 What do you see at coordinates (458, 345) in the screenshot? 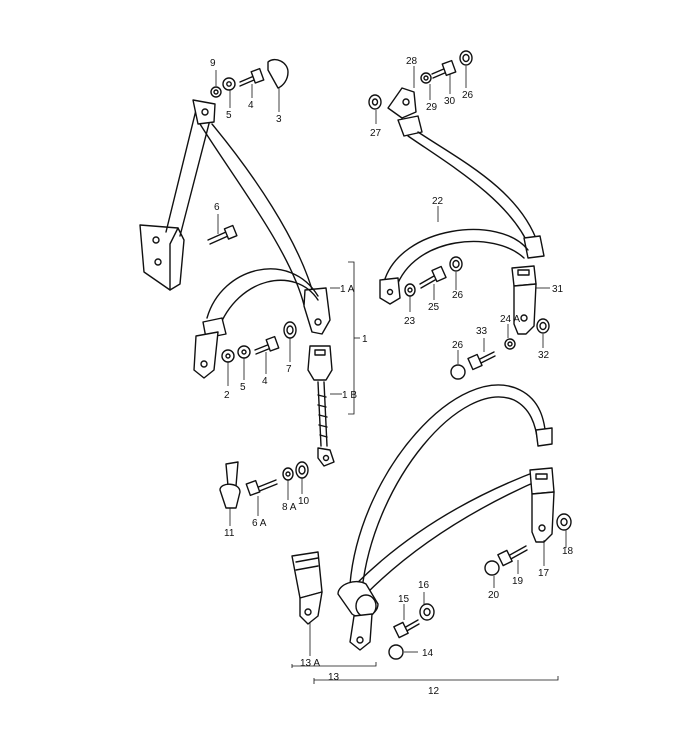
I see `label-26c: 26` at bounding box center [458, 345].